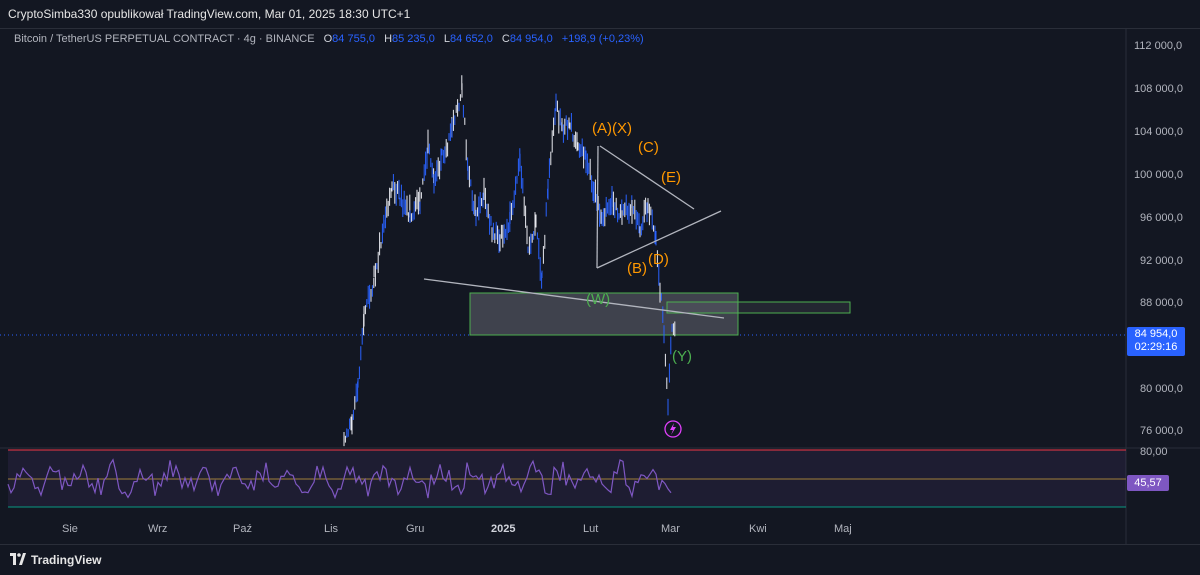 This screenshot has width=1200, height=575. What do you see at coordinates (339, 479) in the screenshot?
I see `rsi-line` at bounding box center [339, 479].